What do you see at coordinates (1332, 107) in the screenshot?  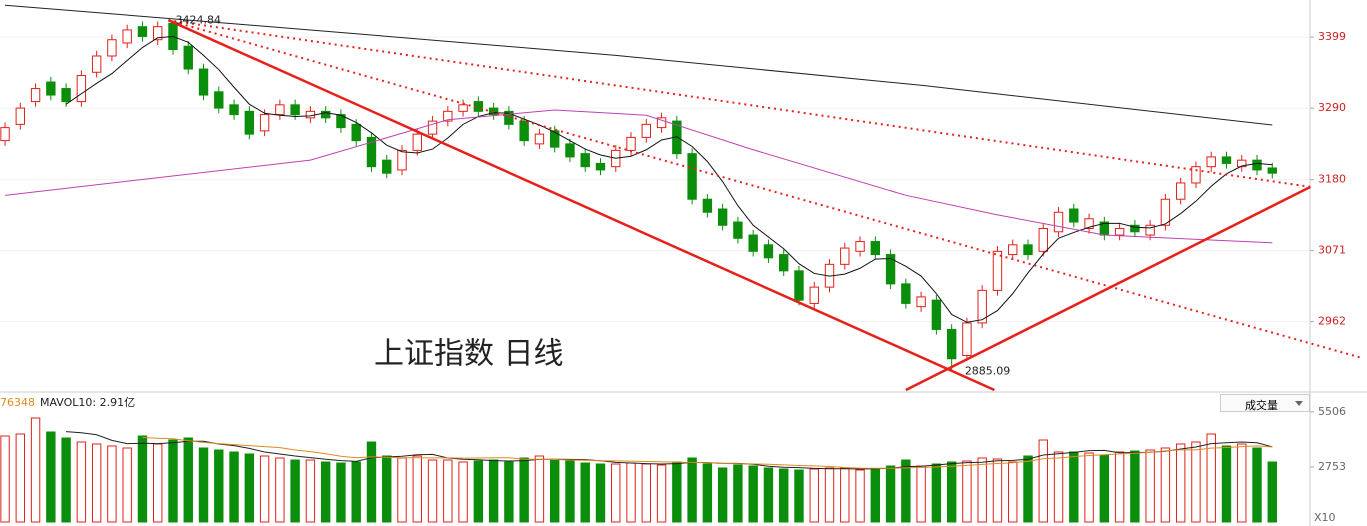 I see `y-tick-label: 3290` at bounding box center [1332, 107].